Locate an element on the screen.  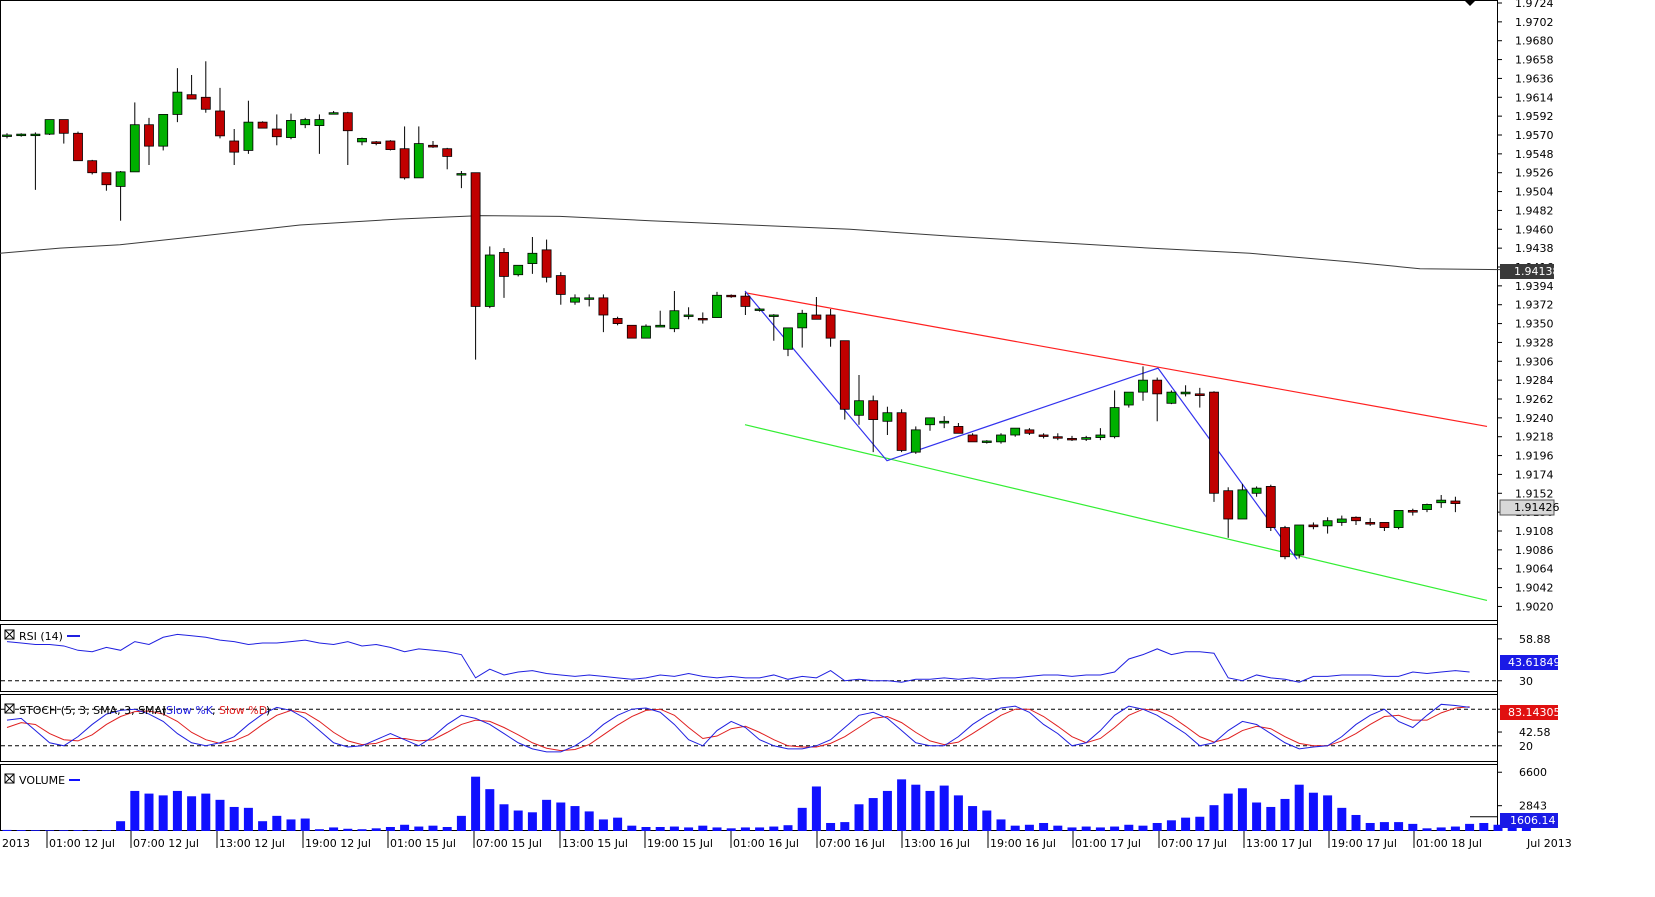
price-tick-label: 1.9042 is located at coordinates (1534, 588).